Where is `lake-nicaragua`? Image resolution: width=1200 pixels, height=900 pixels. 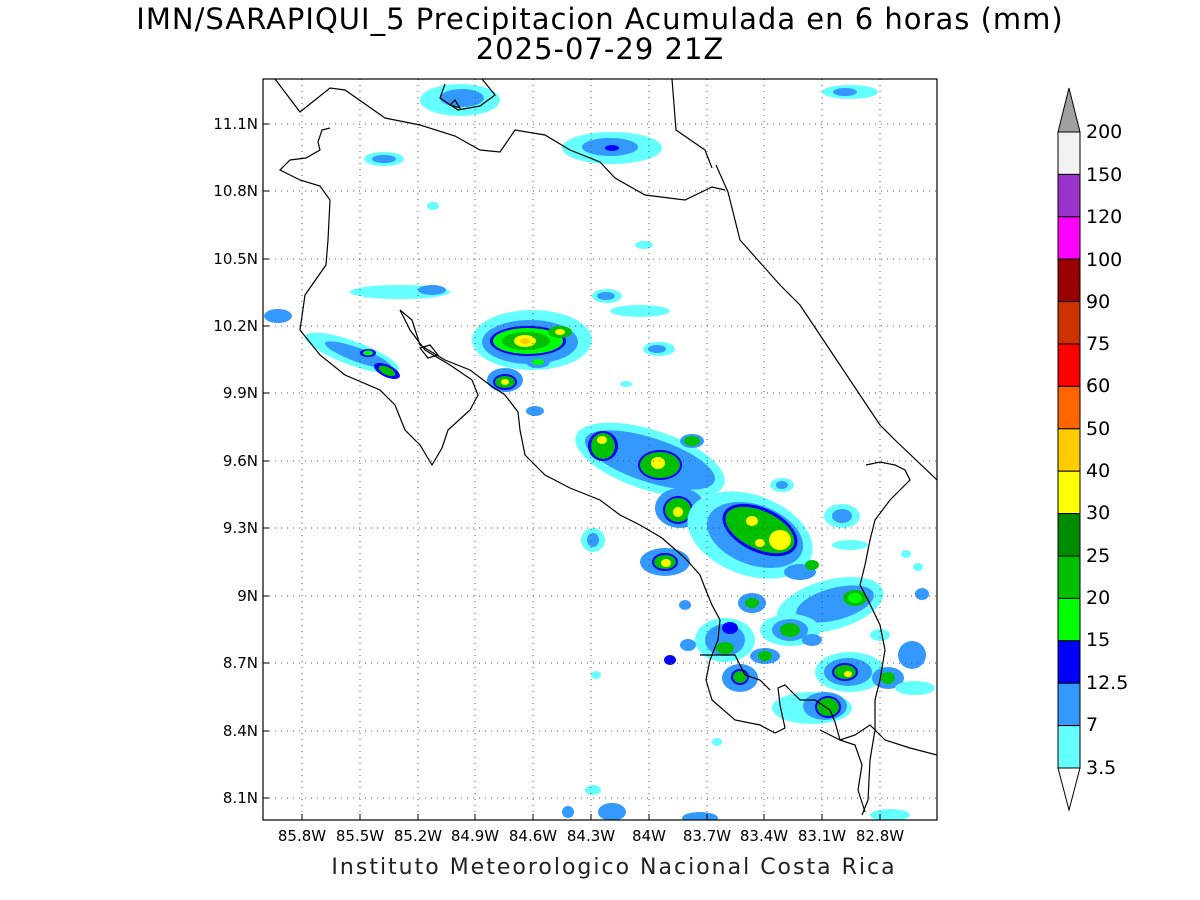
lake-nicaragua is located at coordinates (467, 95).